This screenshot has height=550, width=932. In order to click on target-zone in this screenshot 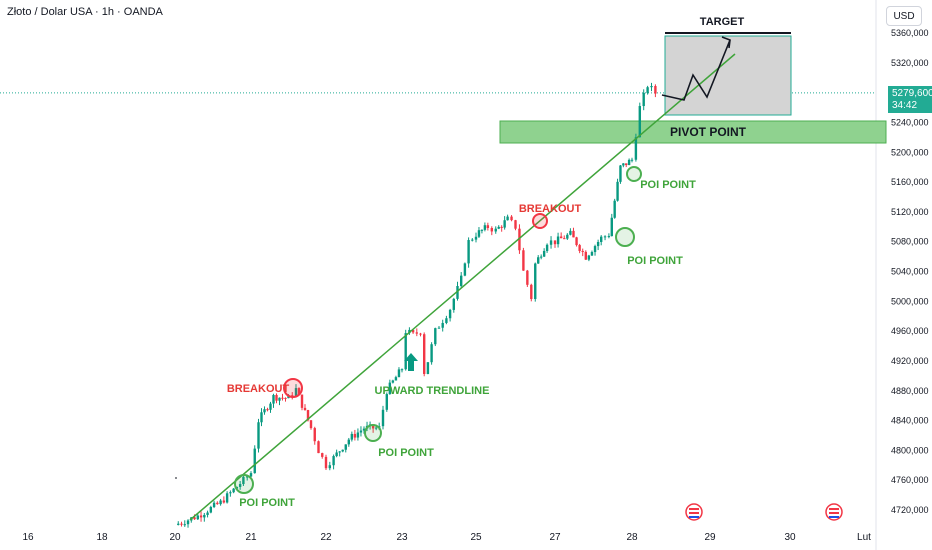, I will do `click(728, 75)`.